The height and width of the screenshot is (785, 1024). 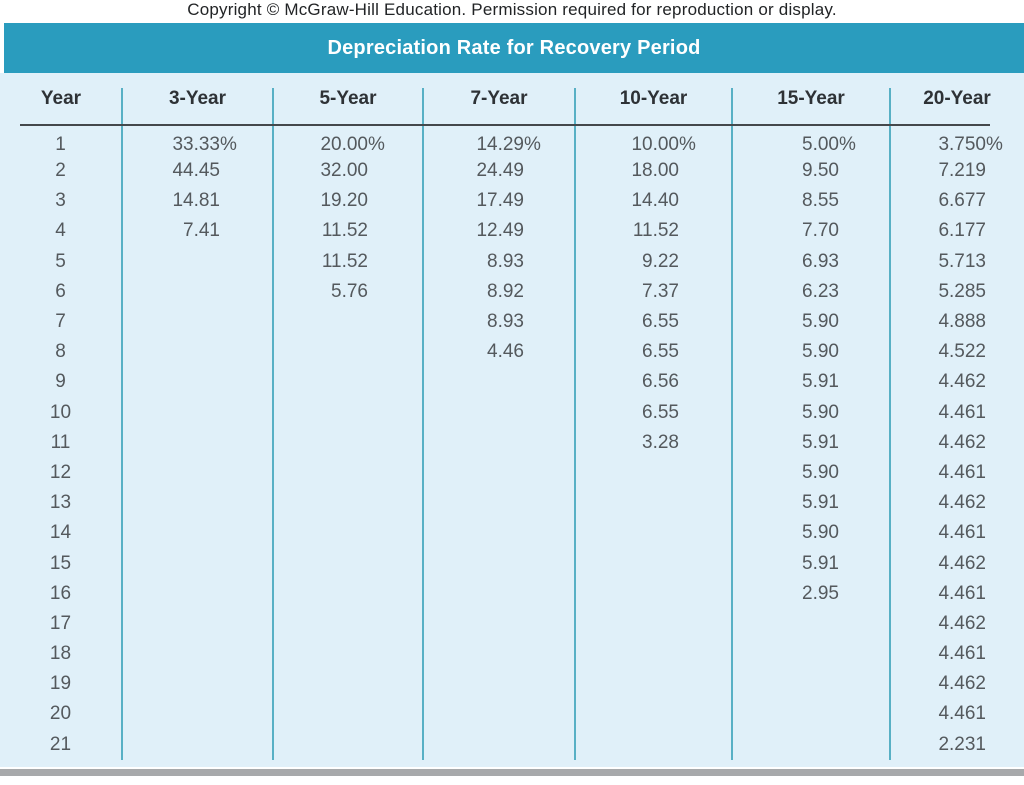 I want to click on rate-cell: 9.22, so click(x=653, y=261).